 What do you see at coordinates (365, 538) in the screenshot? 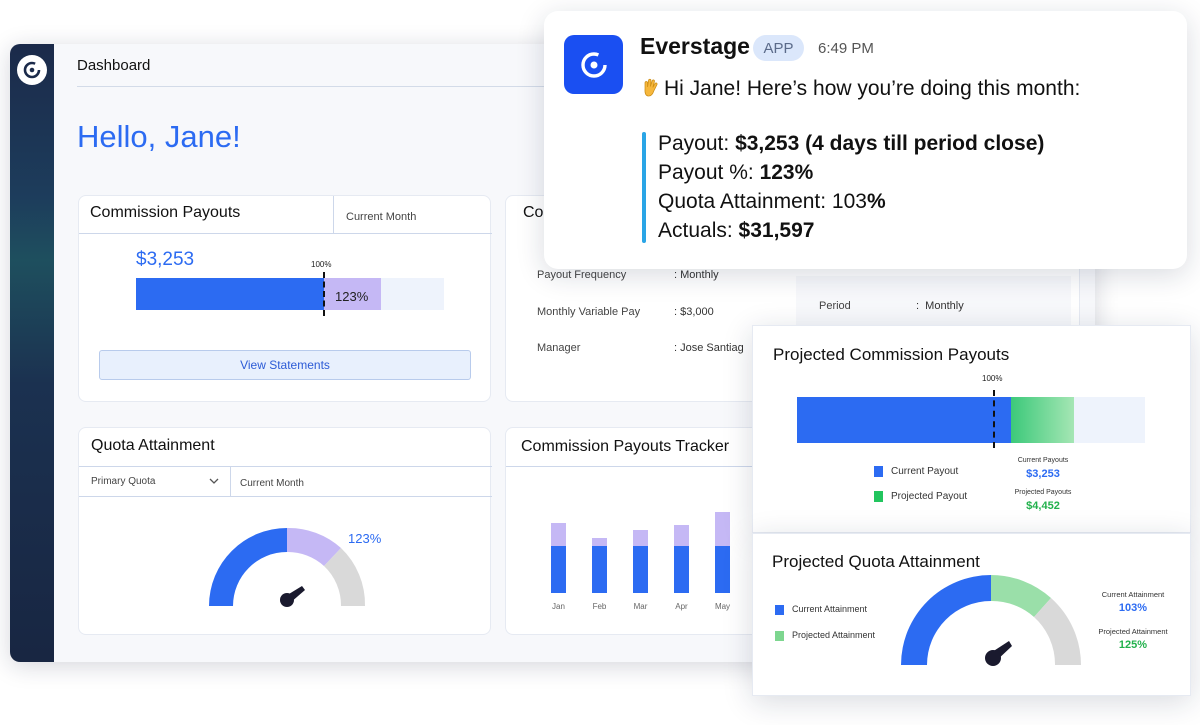
I see `quota-percent: 123%` at bounding box center [365, 538].